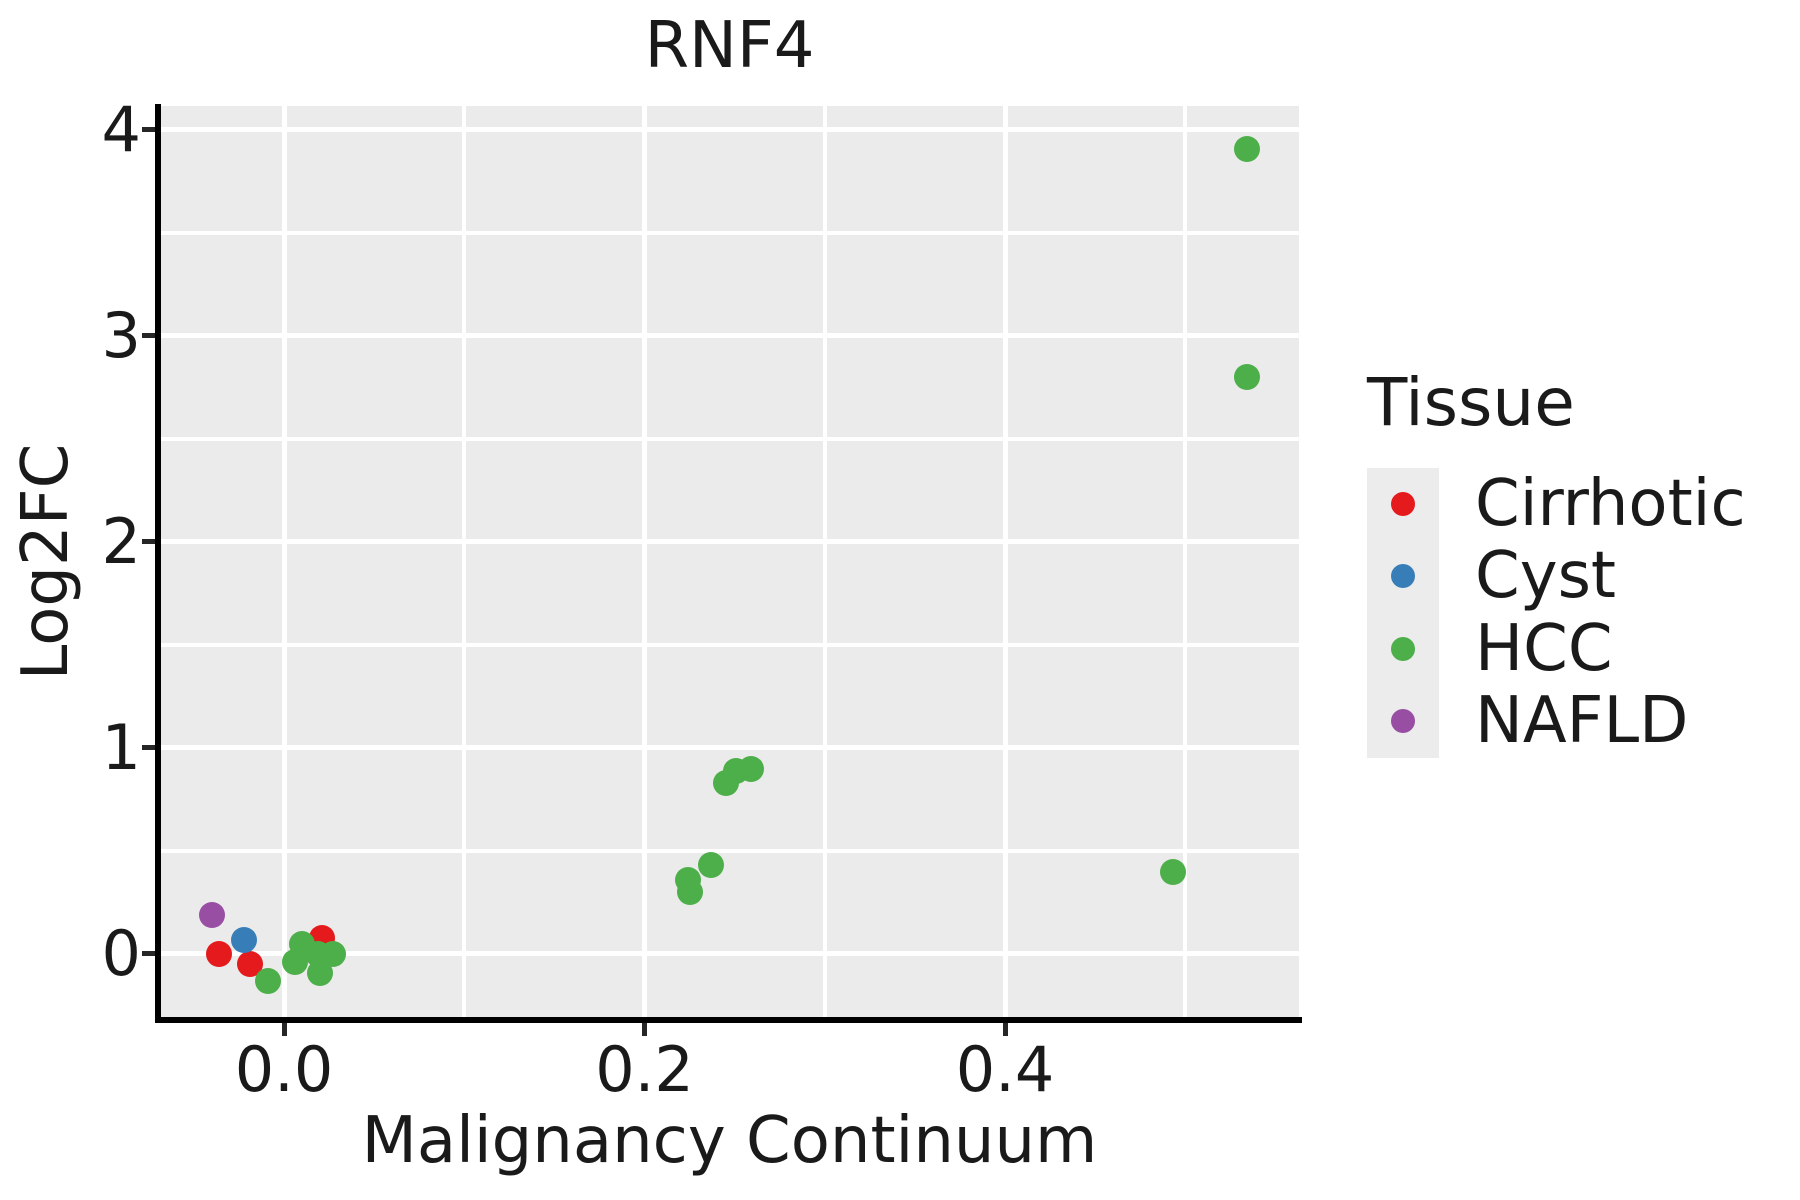 The image size is (1800, 1200). Describe the element at coordinates (46, 562) in the screenshot. I see `y-axis-title: Log2FC` at that location.